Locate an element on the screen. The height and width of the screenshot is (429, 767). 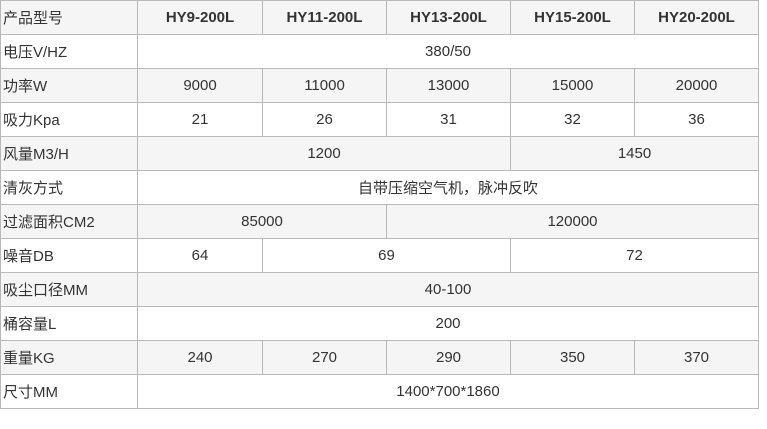
table-row-suction: 吸力Kpa 21 26 31 32 36 is located at coordinates (379, 119).